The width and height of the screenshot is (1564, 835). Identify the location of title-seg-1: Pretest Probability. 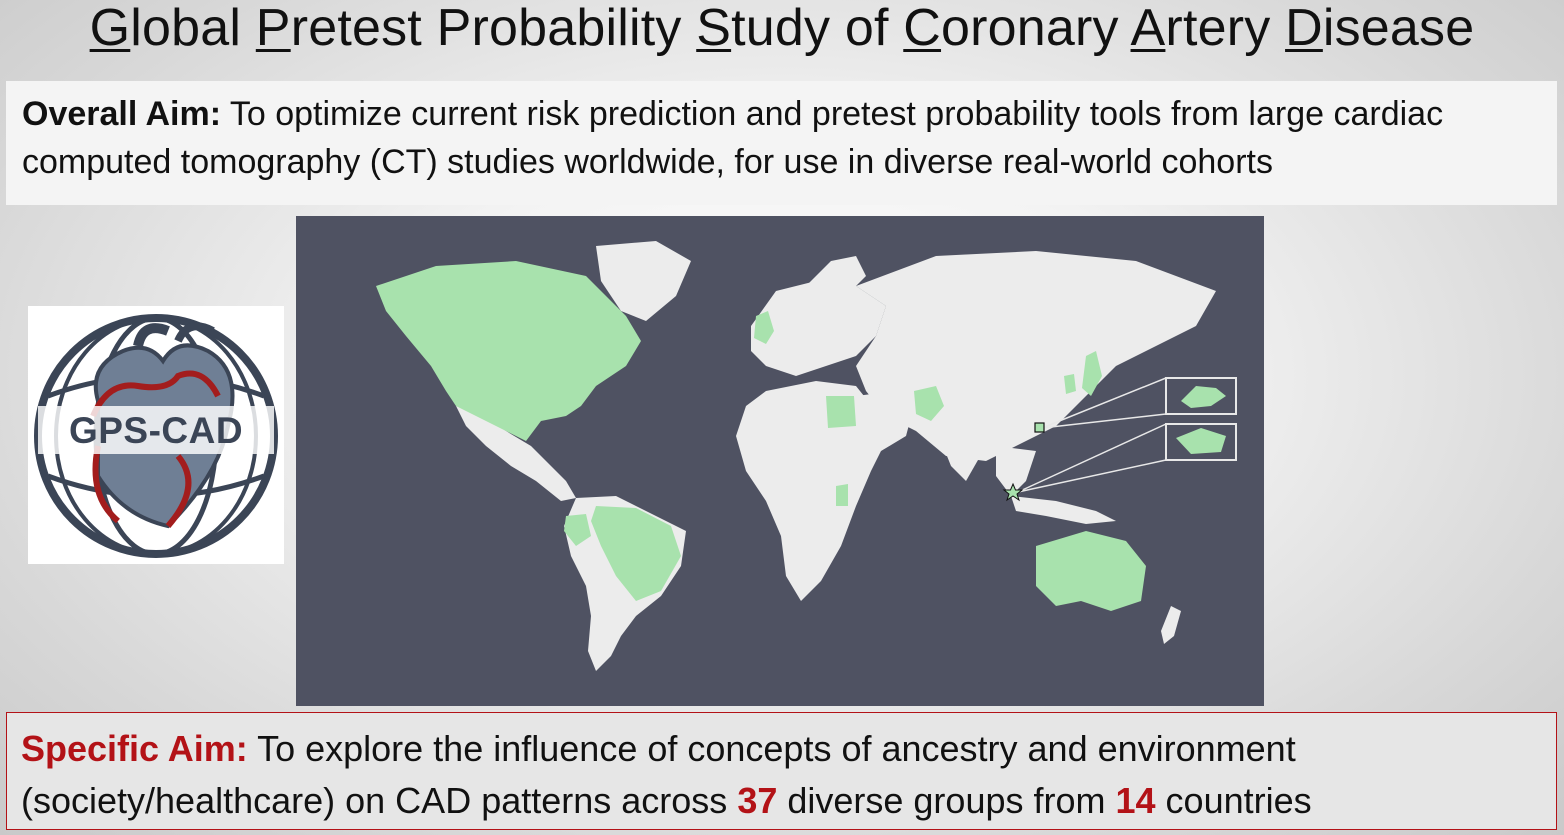
(476, 28).